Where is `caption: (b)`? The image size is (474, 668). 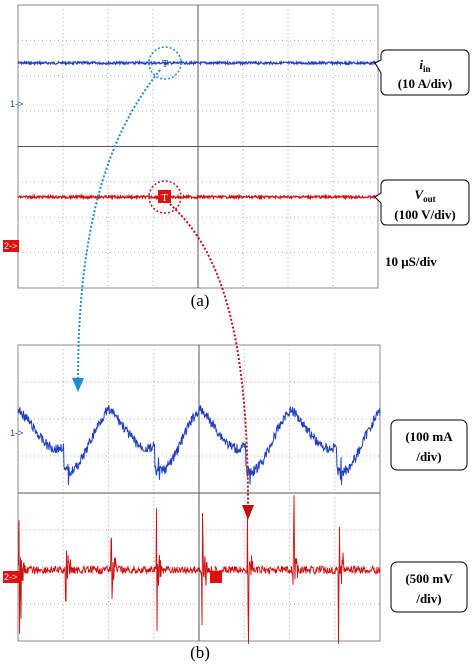
caption: (b) is located at coordinates (200, 652).